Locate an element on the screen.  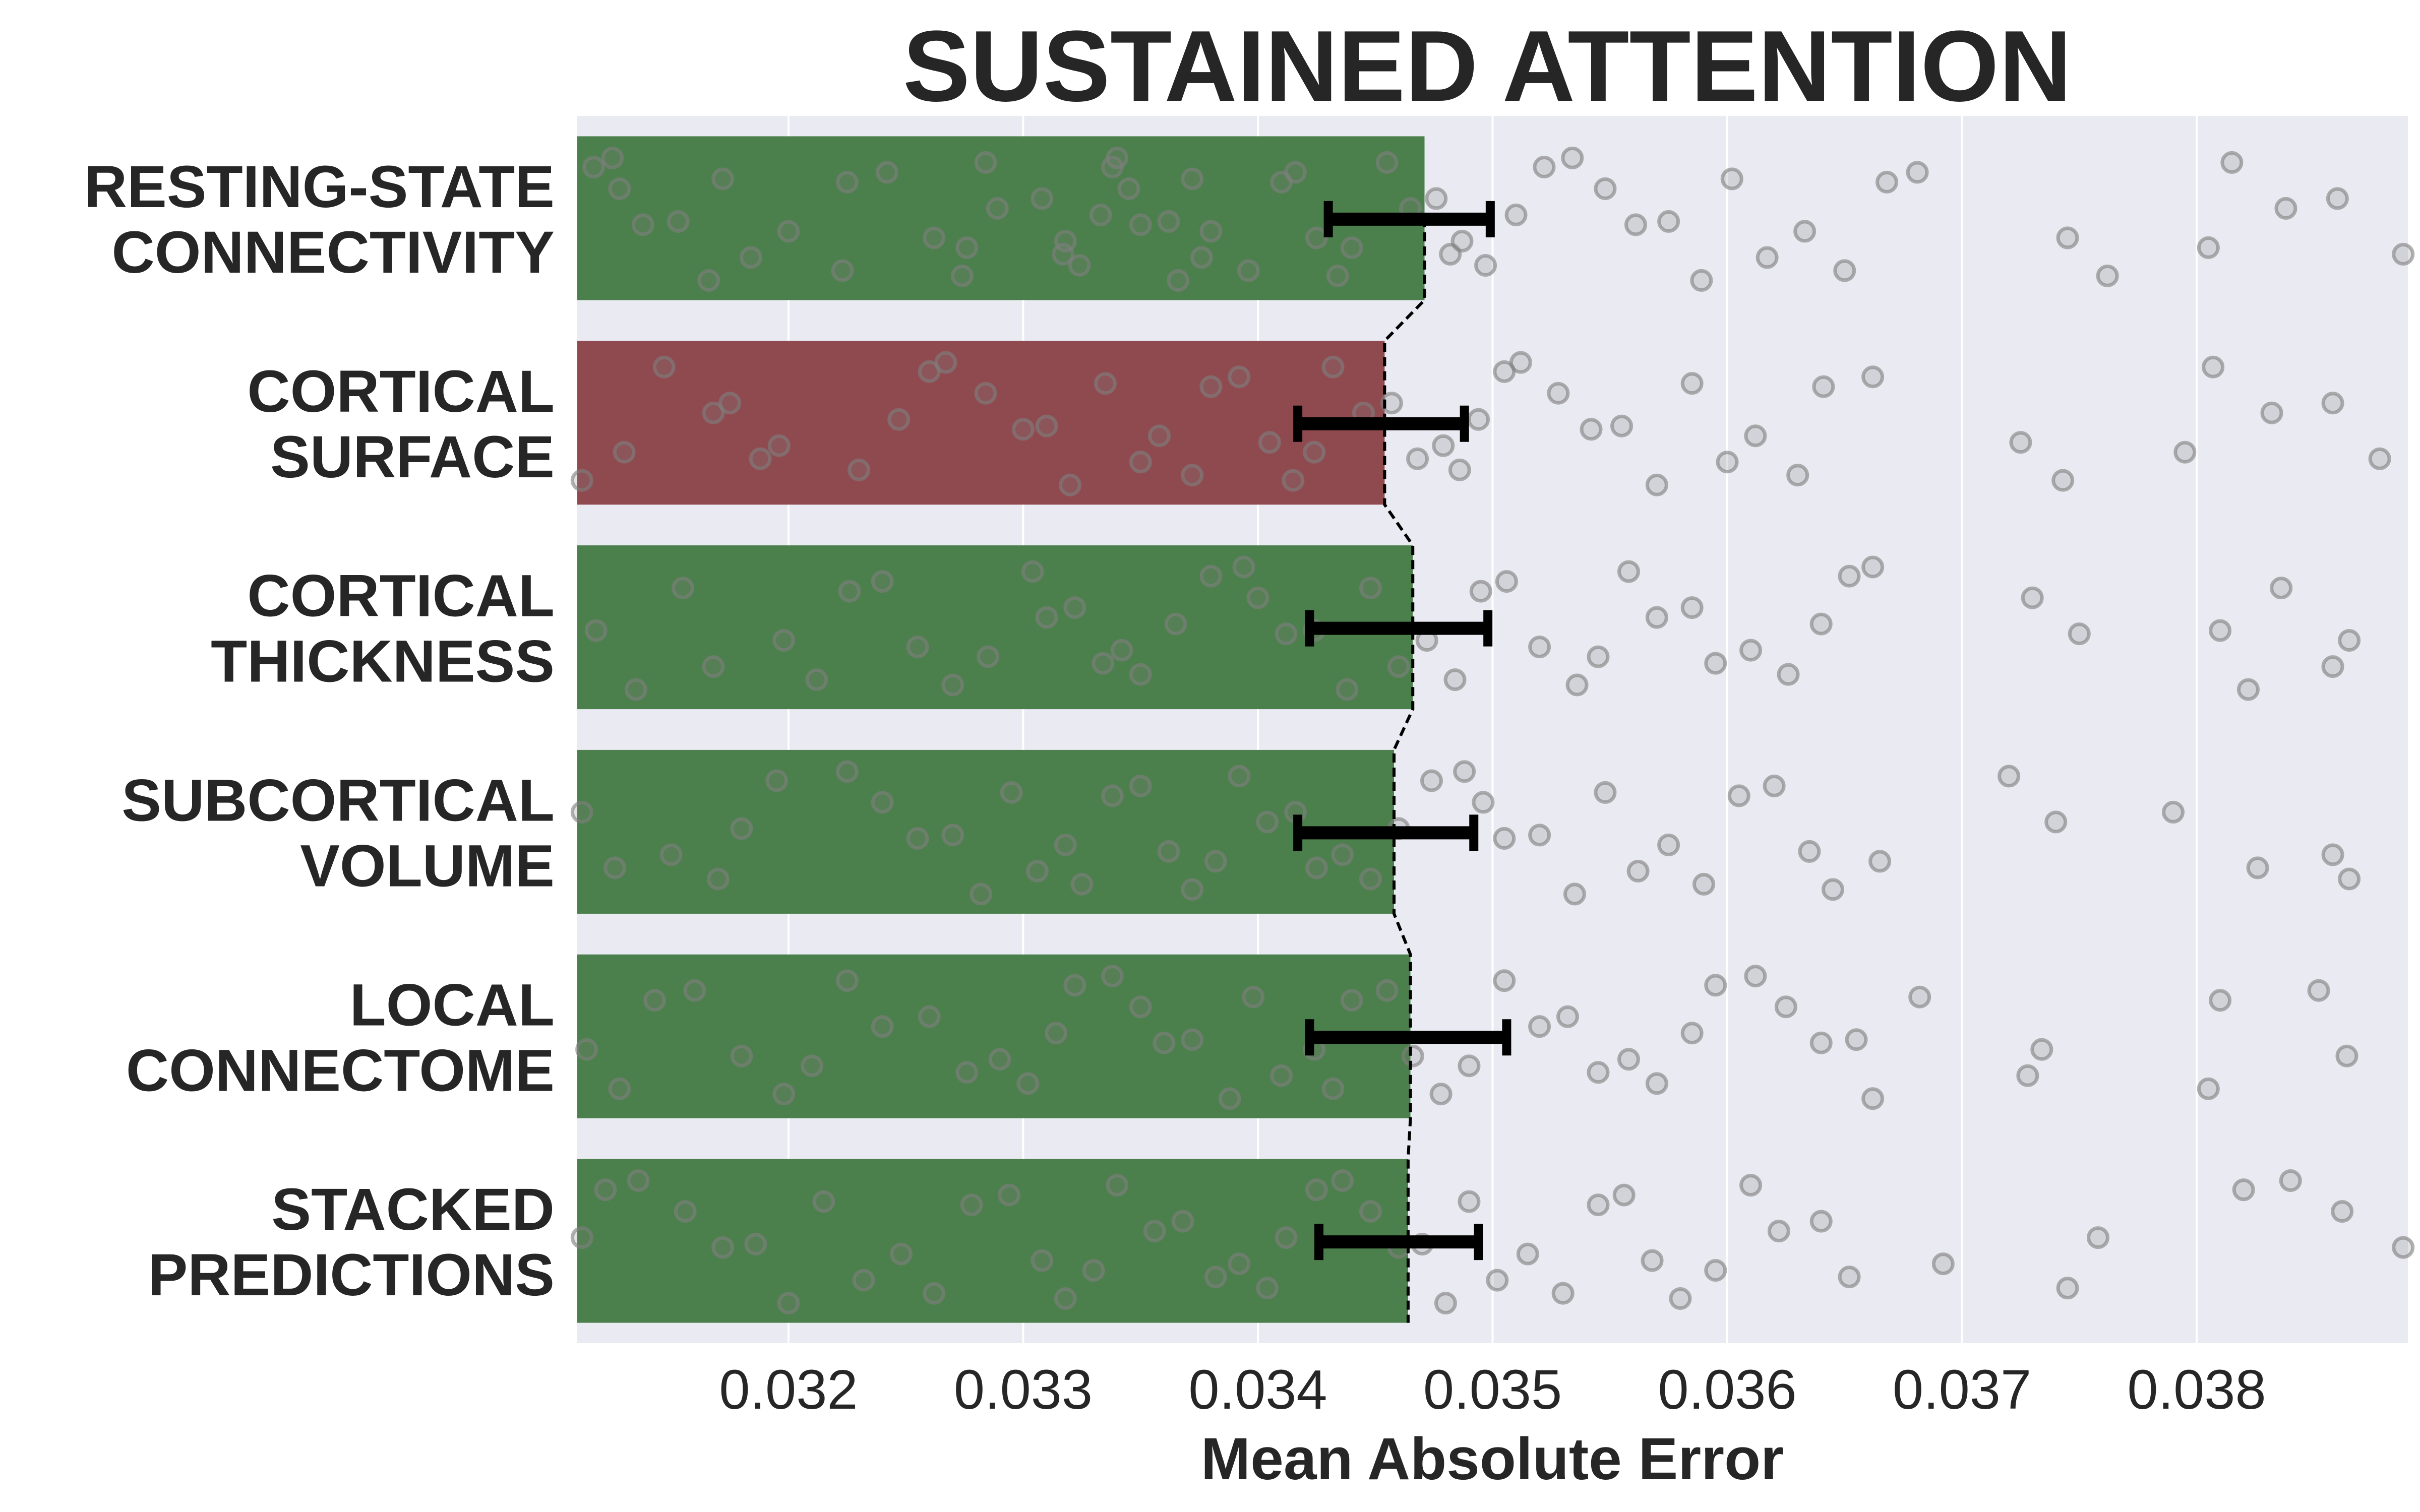
category-label-1: CORTICAL SURFACE is located at coordinates (401, 424).